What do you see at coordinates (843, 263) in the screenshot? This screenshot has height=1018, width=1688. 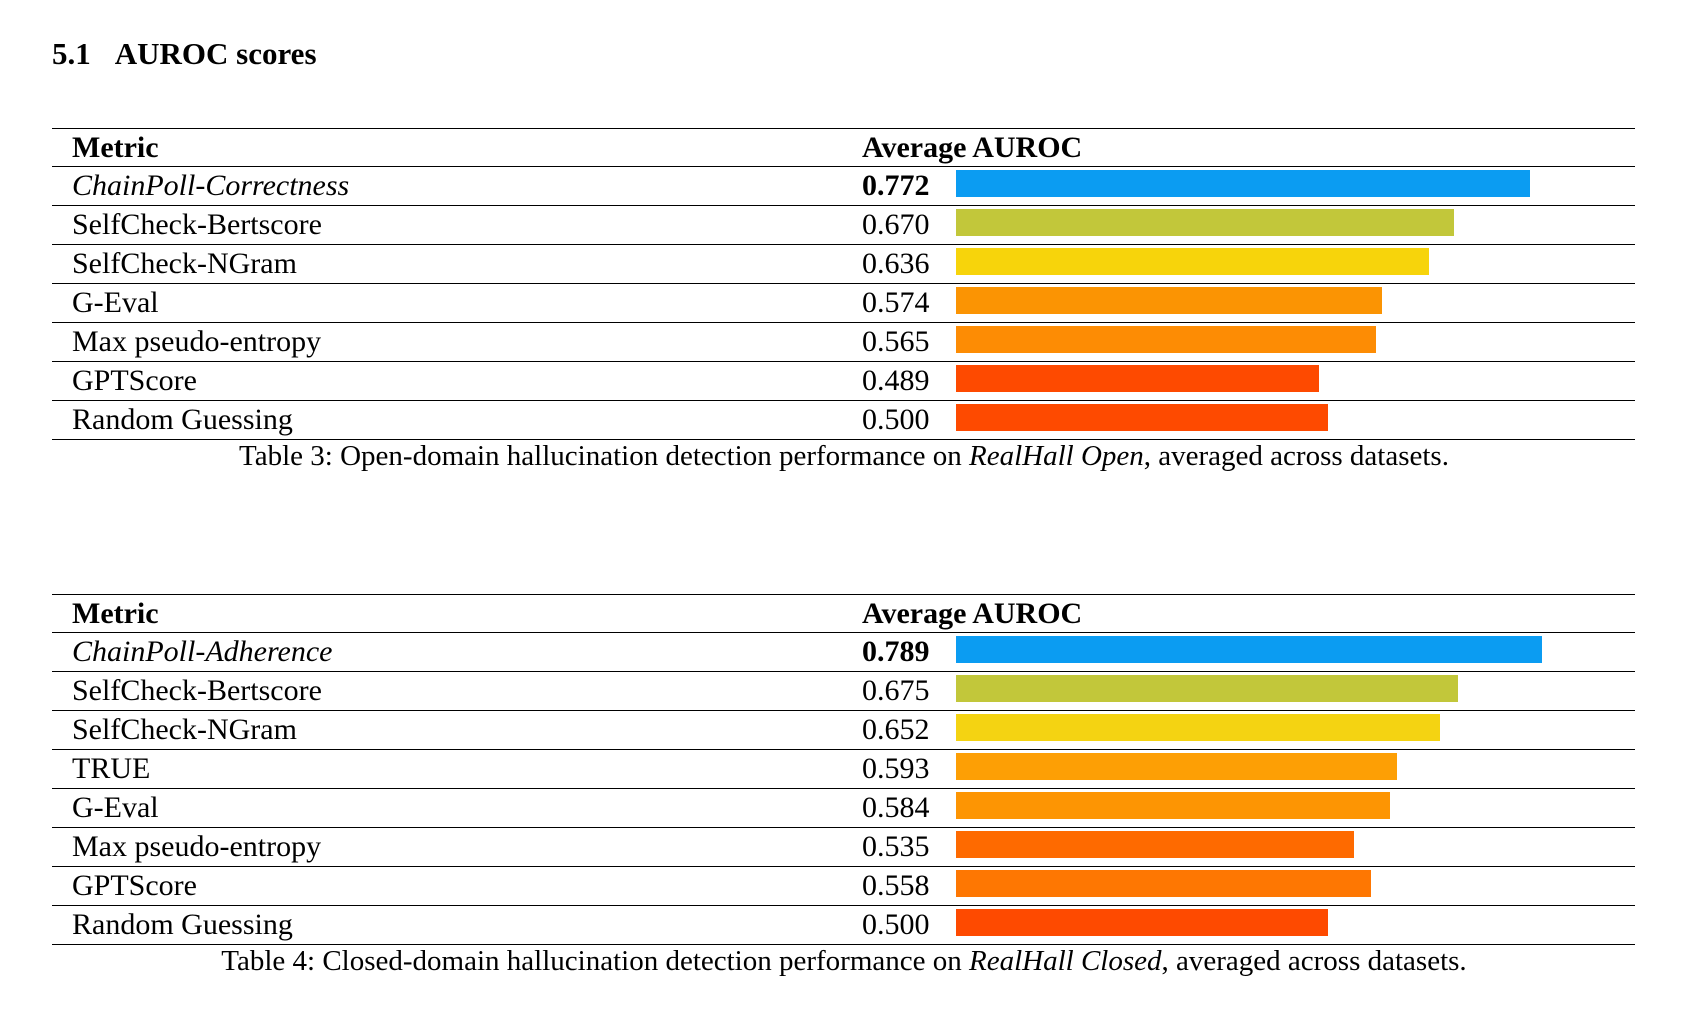 I see `table-row: SelfCheck-NGram 0.636` at bounding box center [843, 263].